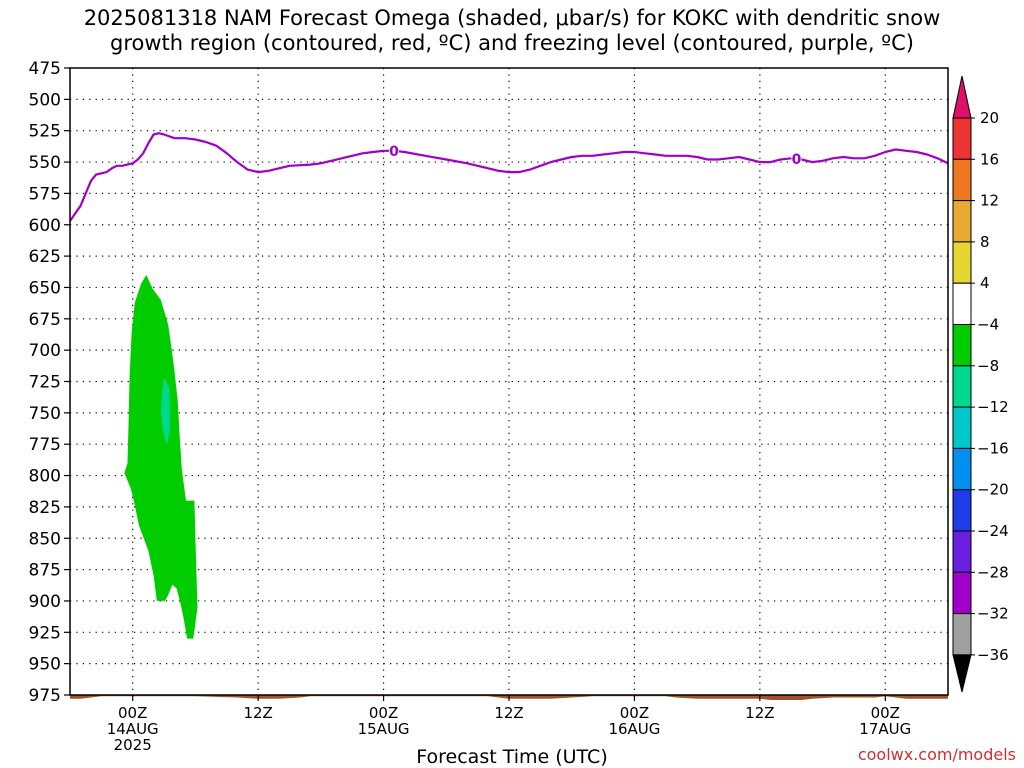 The height and width of the screenshot is (768, 1024). Describe the element at coordinates (962, 673) in the screenshot. I see `colorbar-bottom-arrow` at that location.